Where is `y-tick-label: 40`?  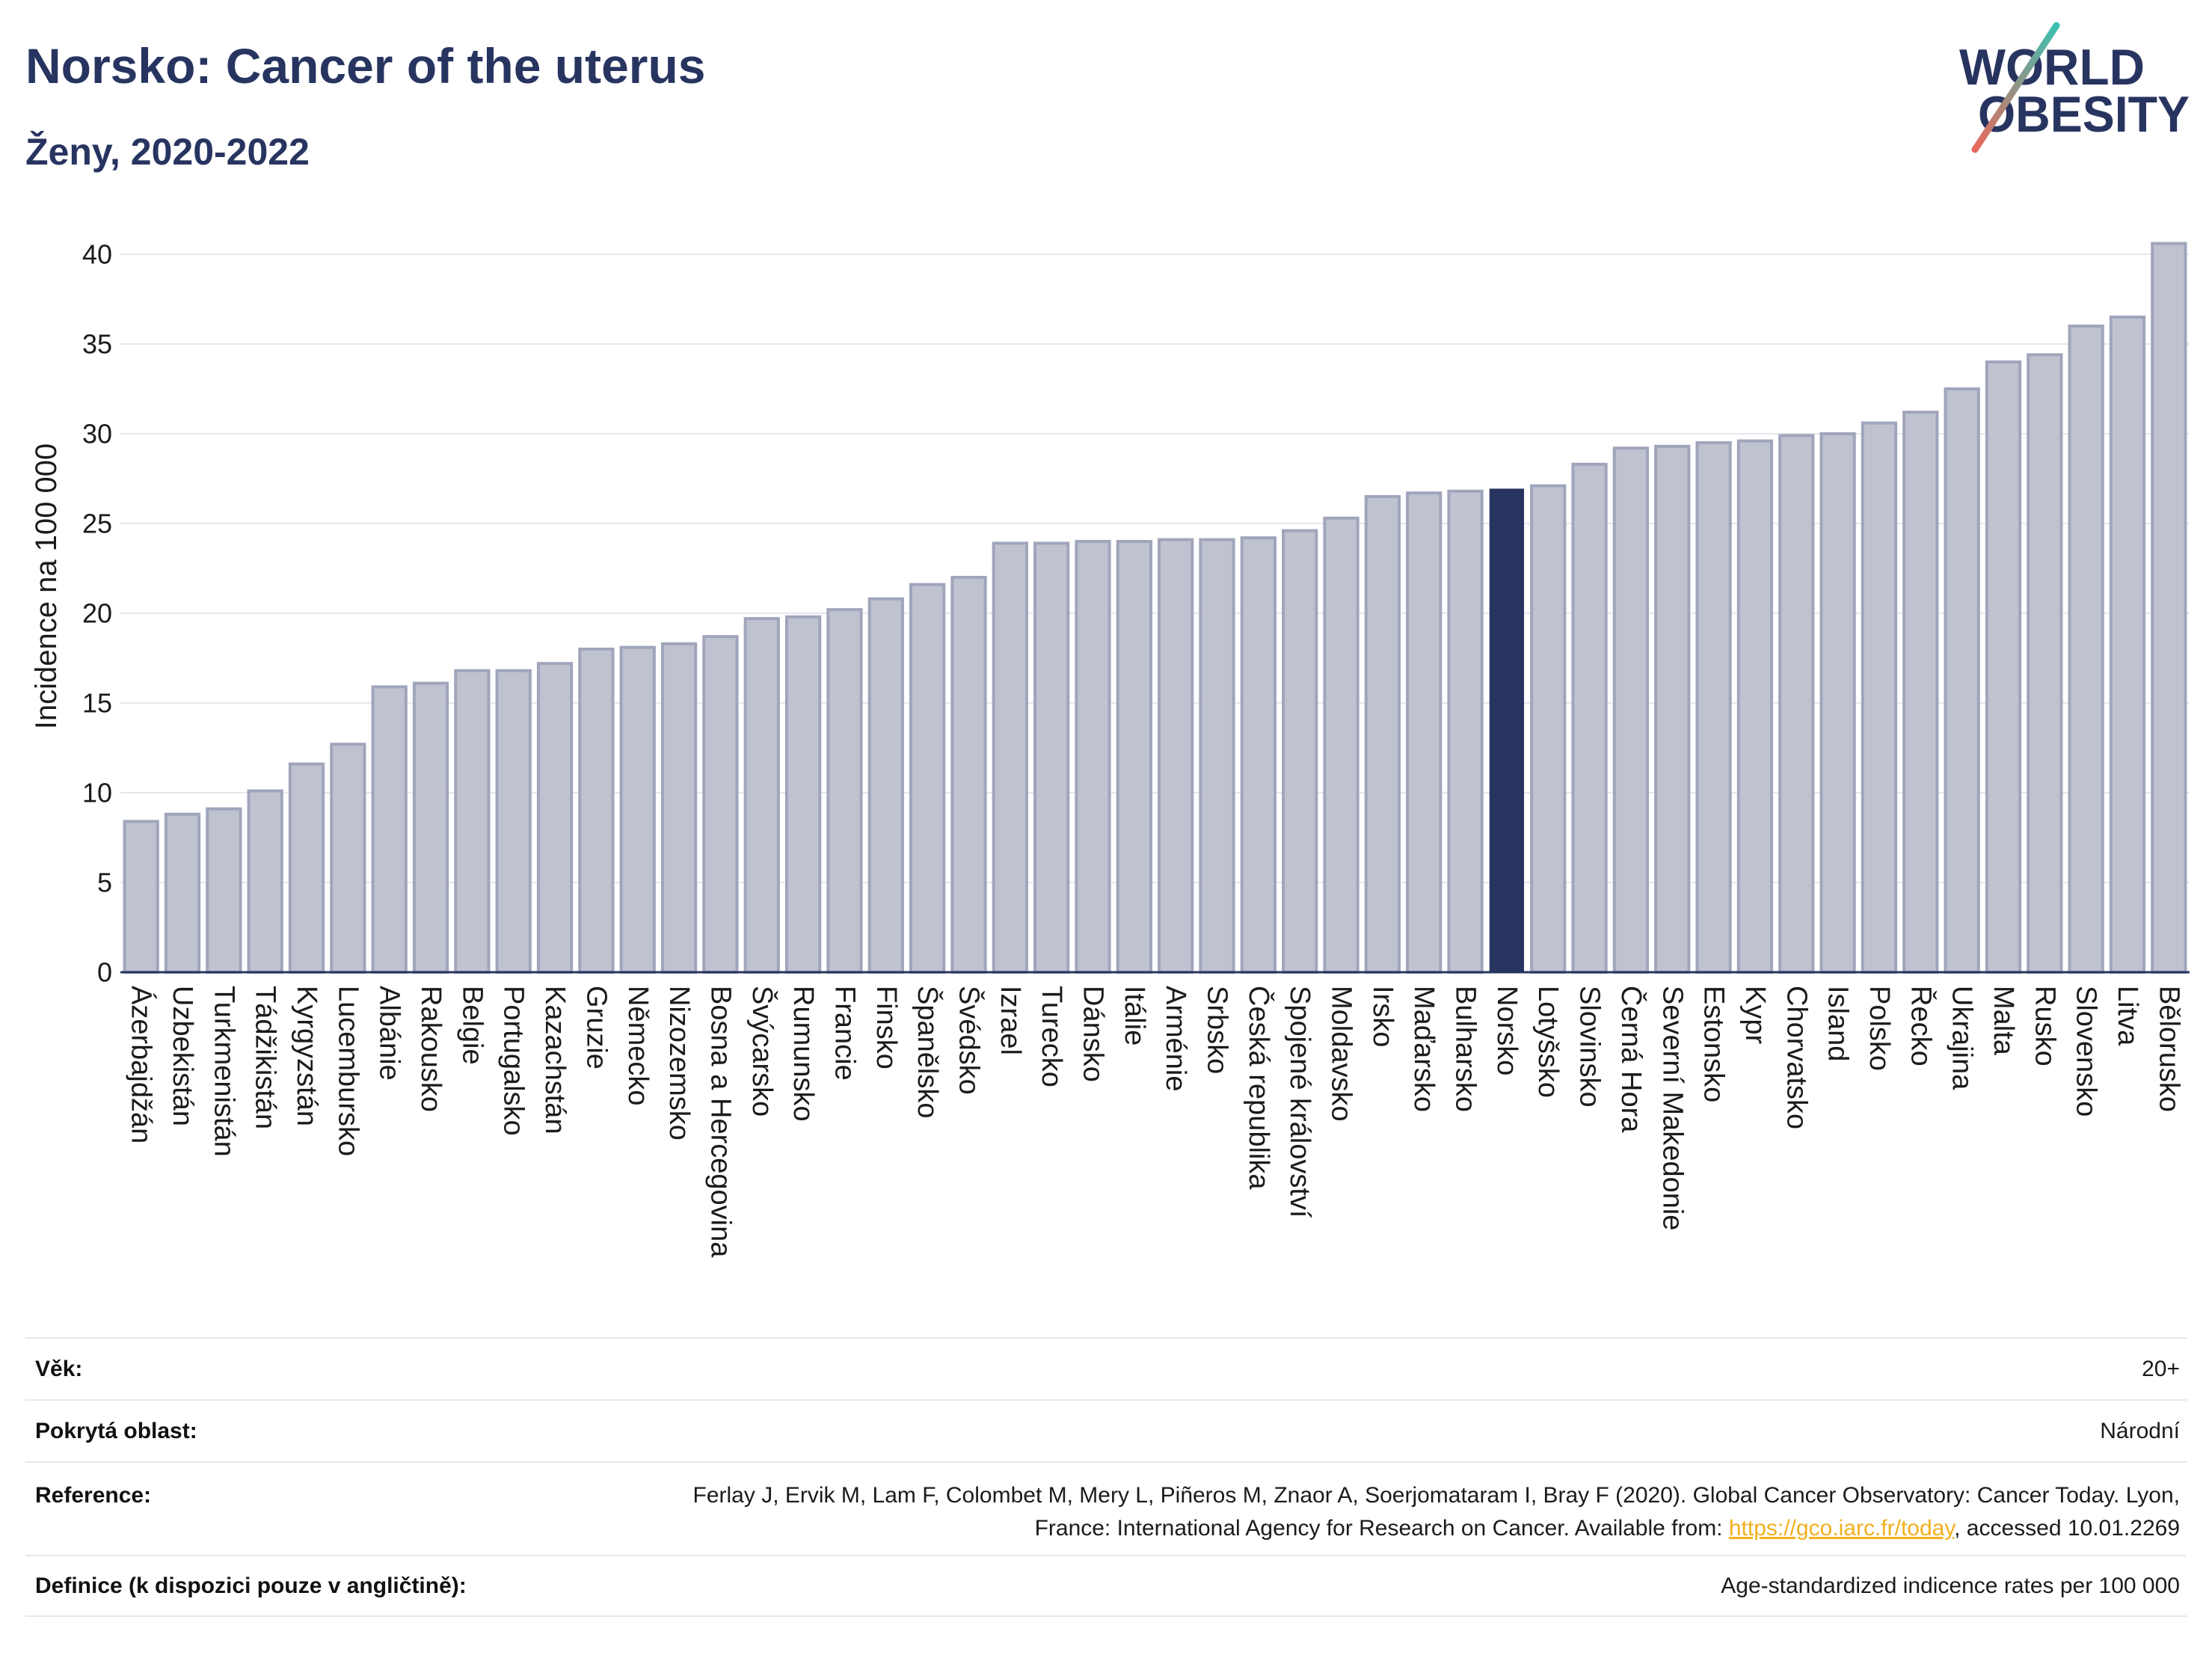
y-tick-label: 40 is located at coordinates (97, 254).